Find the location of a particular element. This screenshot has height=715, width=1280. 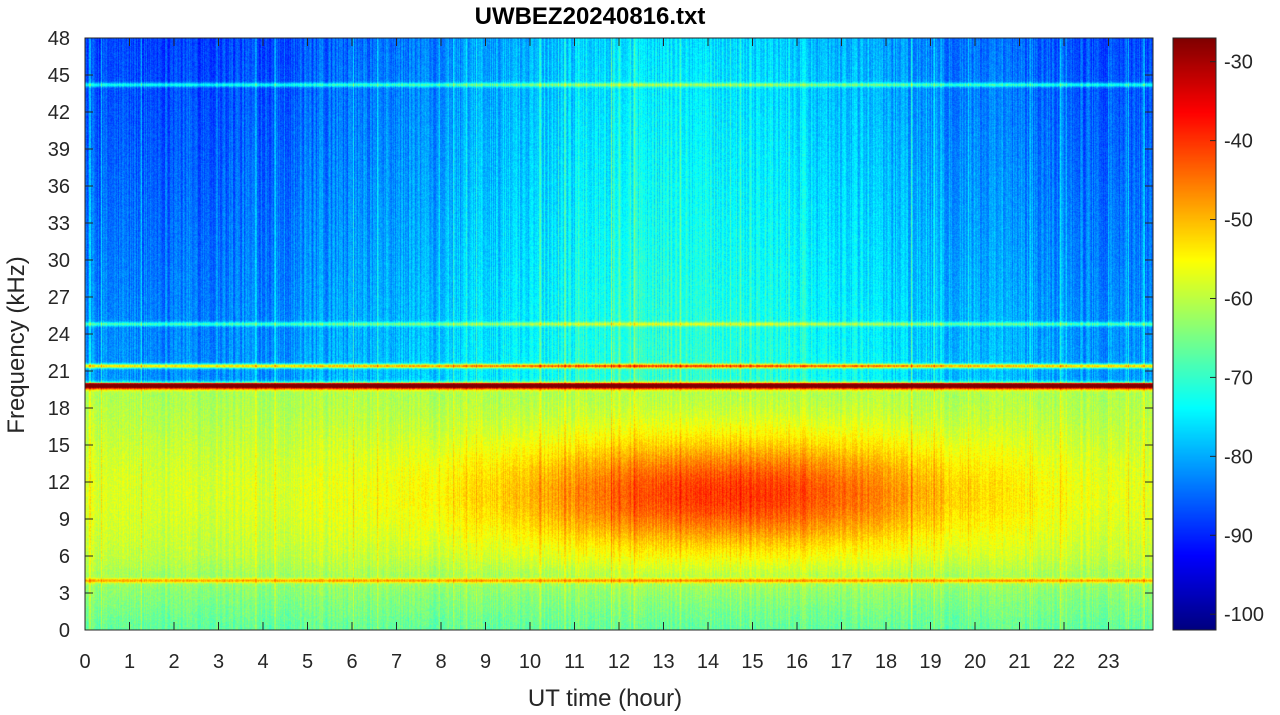

x-tick-label: 23 is located at coordinates (1108, 662).